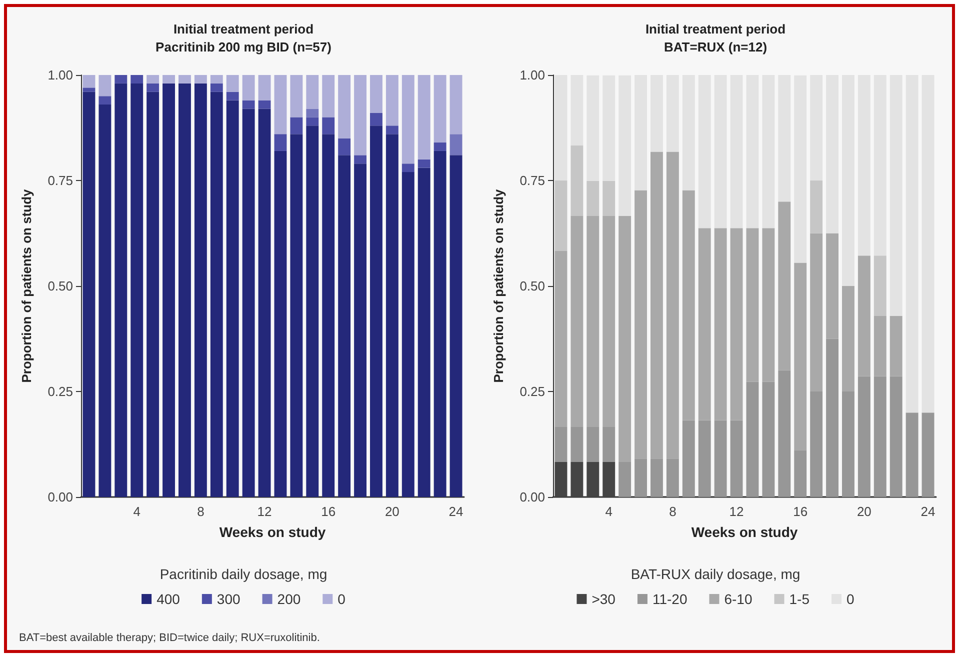 Image resolution: width=963 pixels, height=661 pixels. What do you see at coordinates (532, 286) in the screenshot?
I see `y-tick-label: 0.50` at bounding box center [532, 286].